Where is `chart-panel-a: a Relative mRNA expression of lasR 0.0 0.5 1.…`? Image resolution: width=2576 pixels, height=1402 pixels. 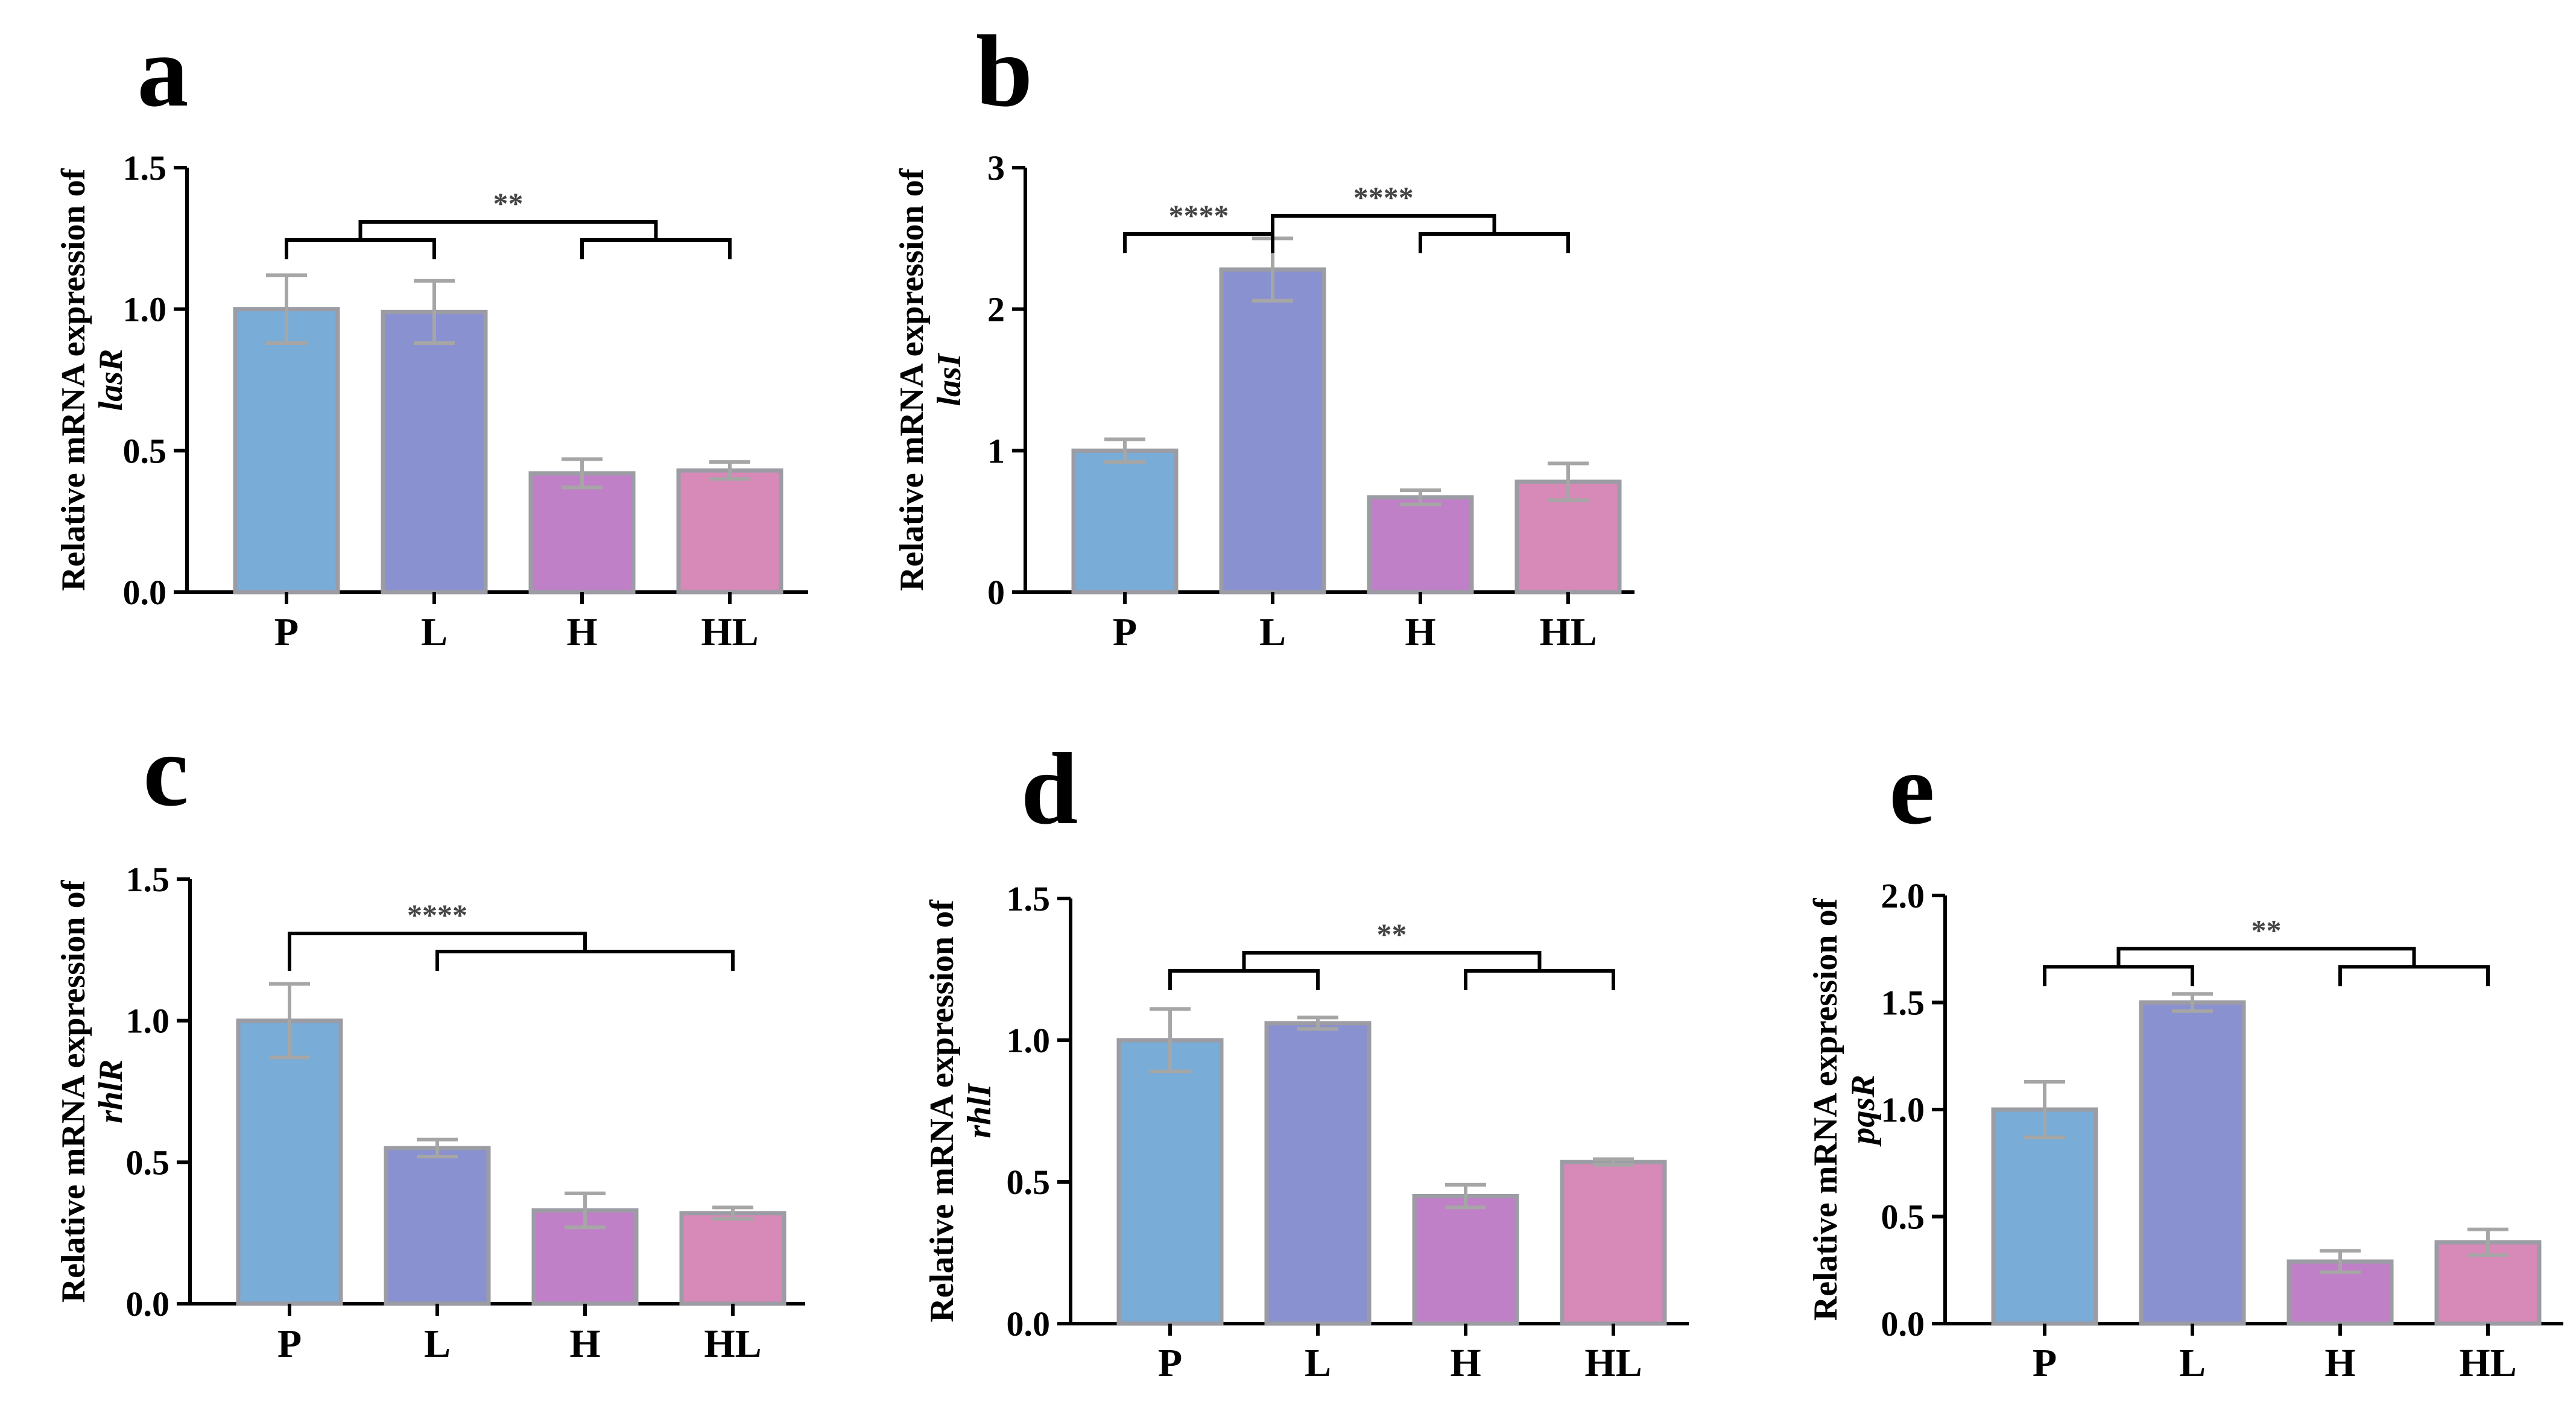
chart-panel-a: a Relative mRNA expression of lasR 0.0 0.5 1.… is located at coordinates (431, 334).